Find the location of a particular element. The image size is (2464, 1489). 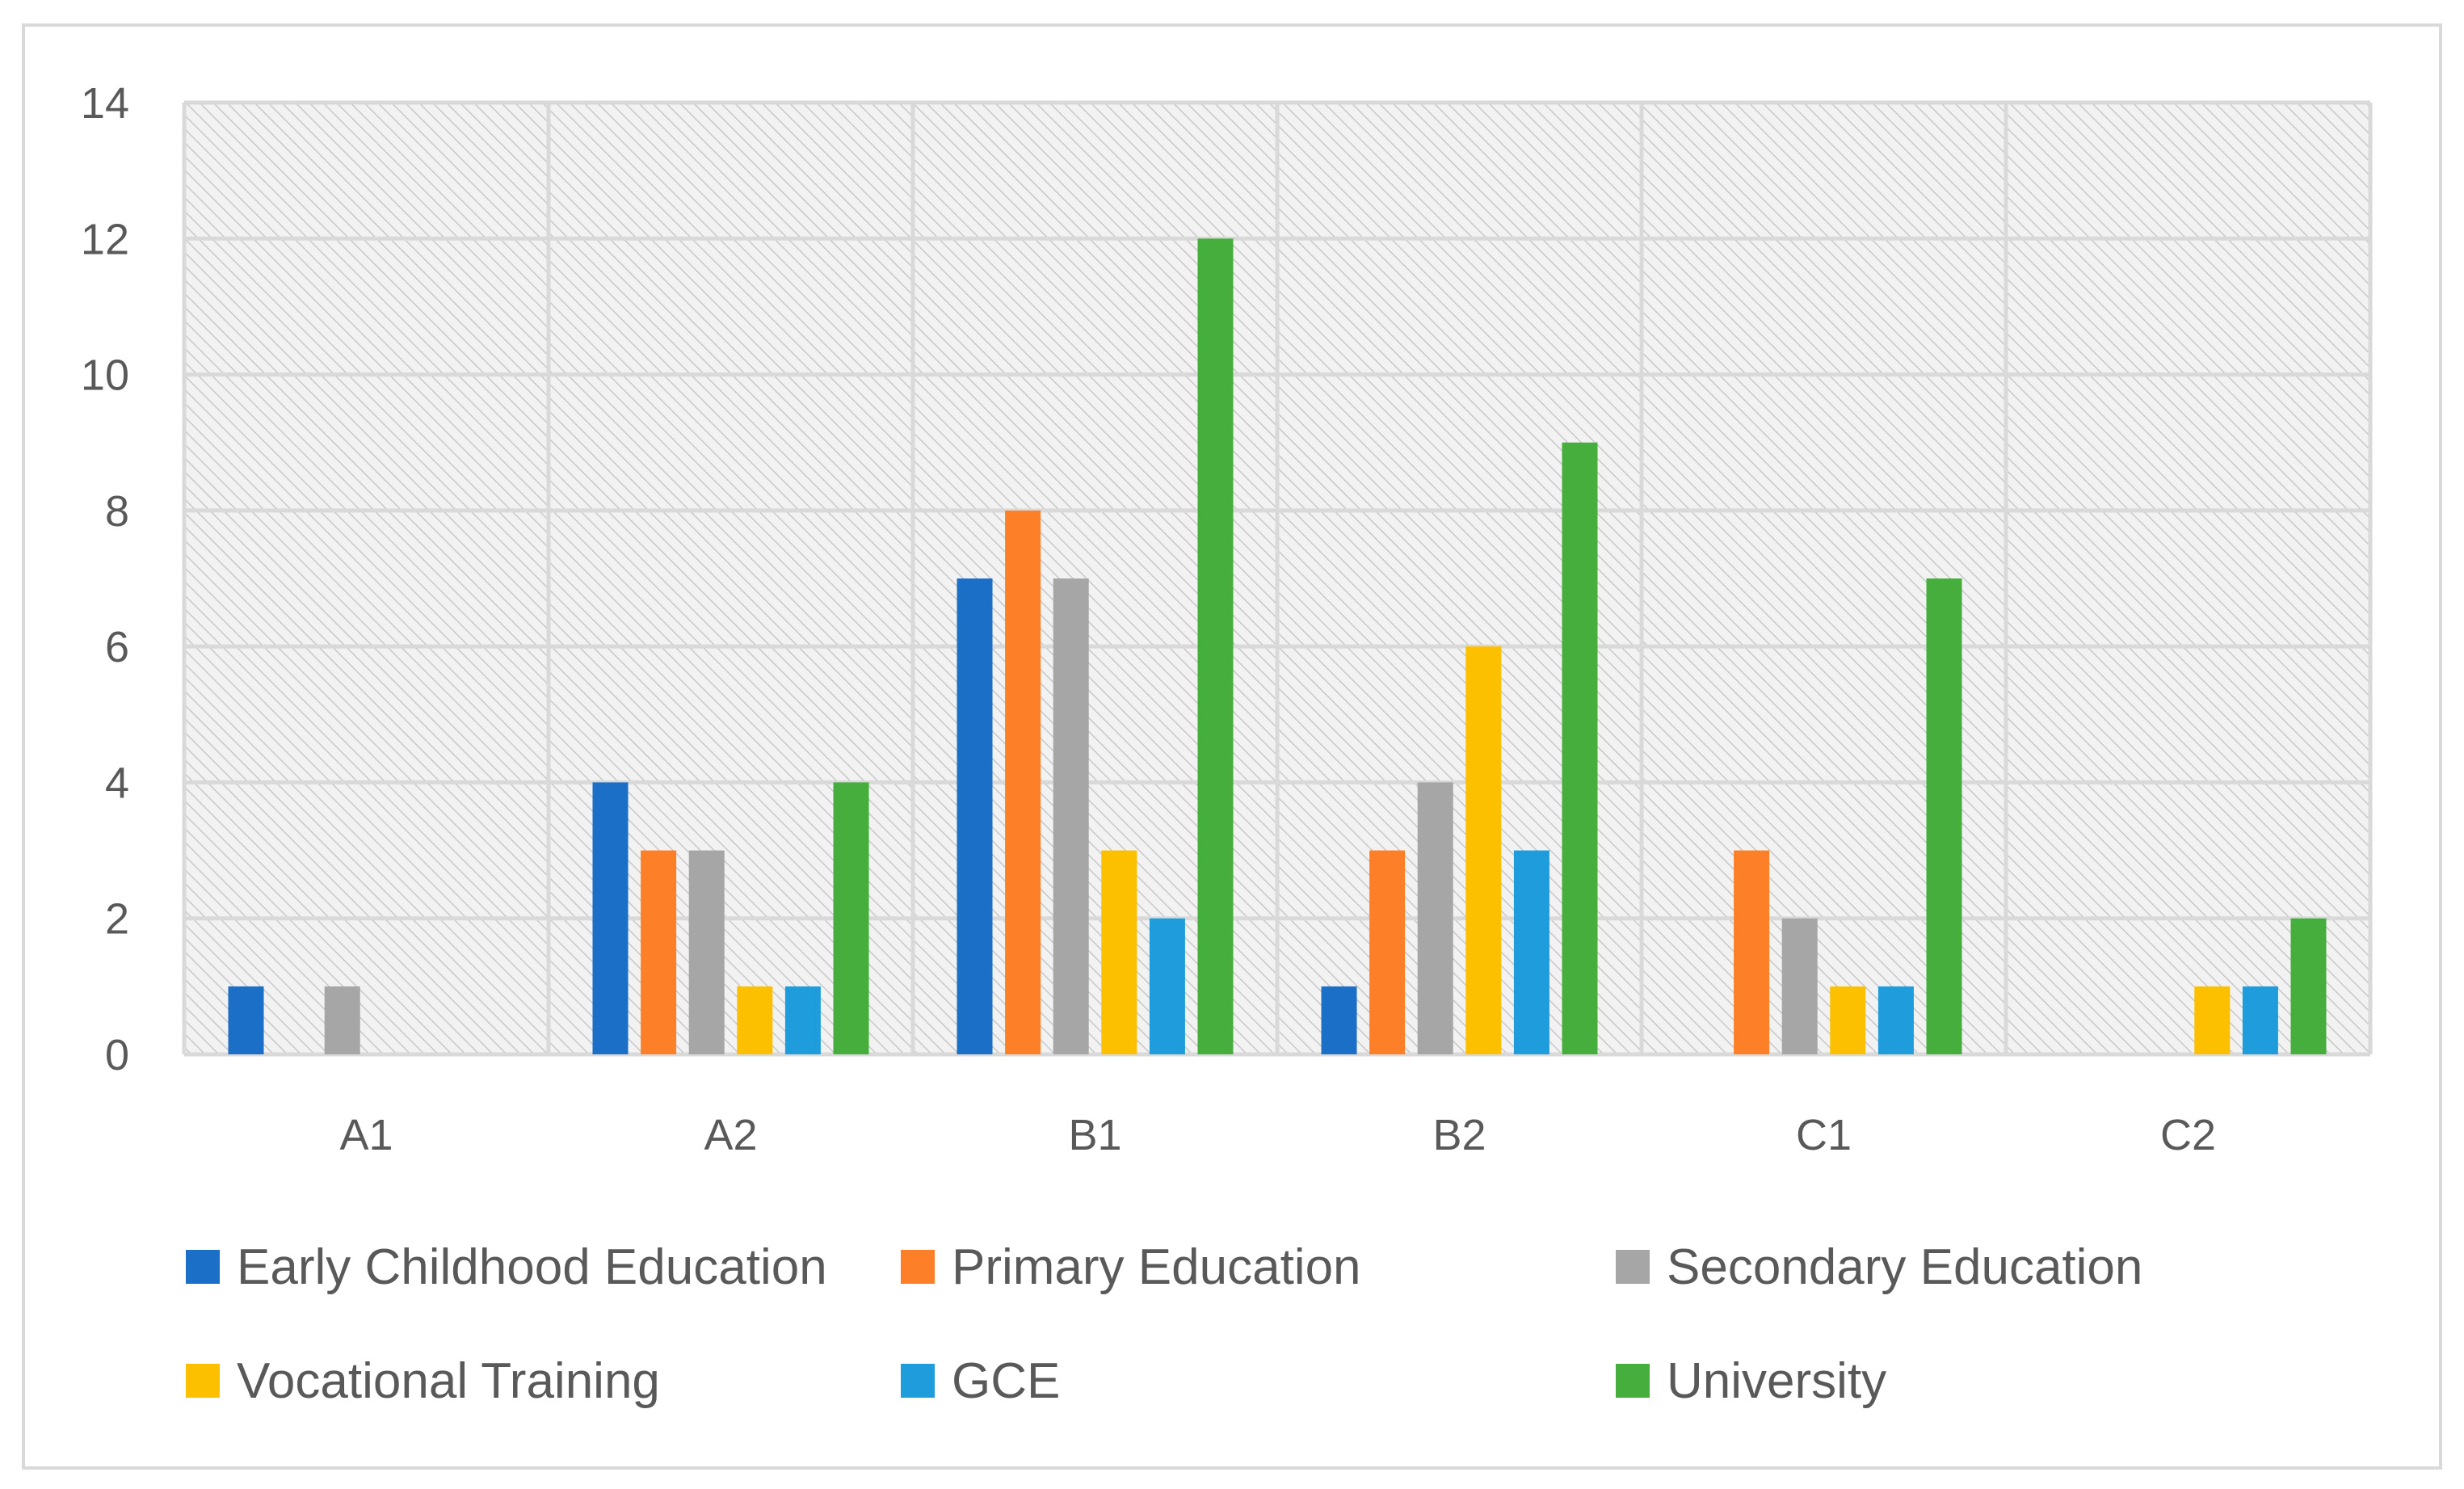

legend-label: Secondary Education is located at coordinates (1904, 1267).